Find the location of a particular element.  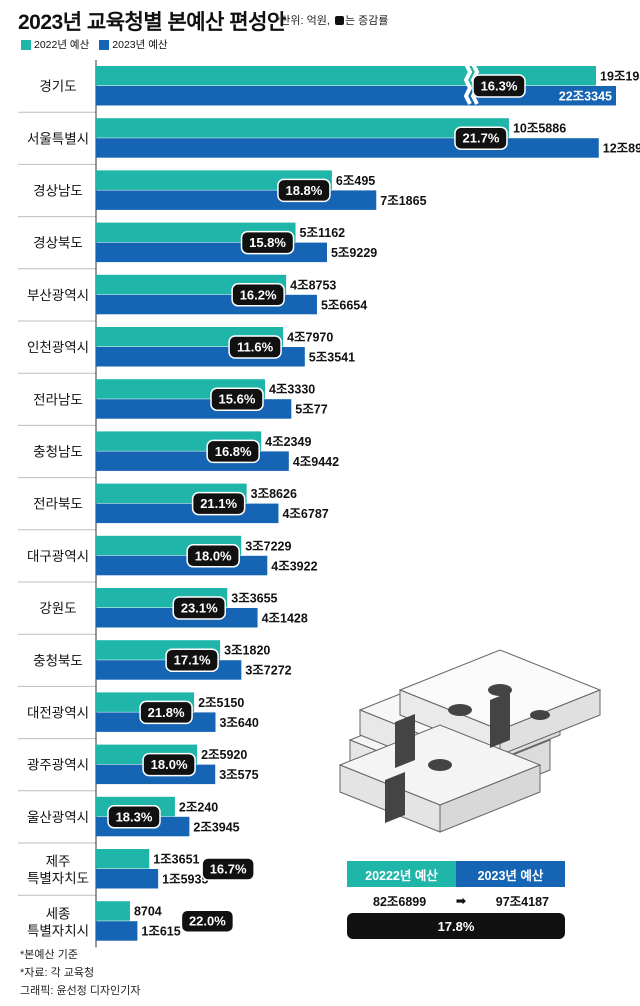

growth-rate-label: 15.6% is located at coordinates (237, 399).